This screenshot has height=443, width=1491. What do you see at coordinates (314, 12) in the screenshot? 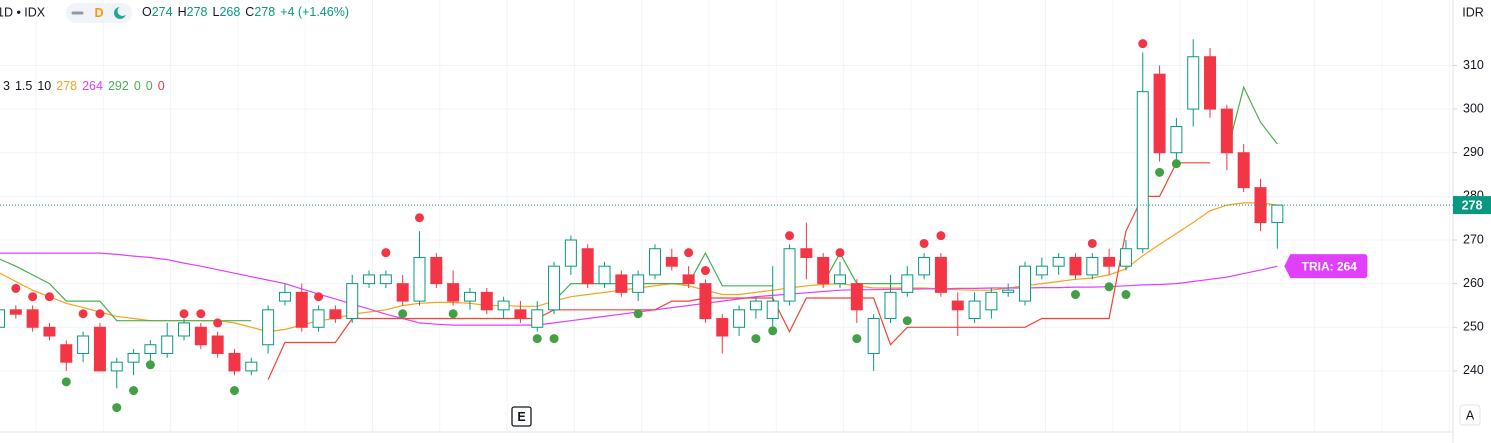
I see `change-value: +4 (+1.46%)` at bounding box center [314, 12].